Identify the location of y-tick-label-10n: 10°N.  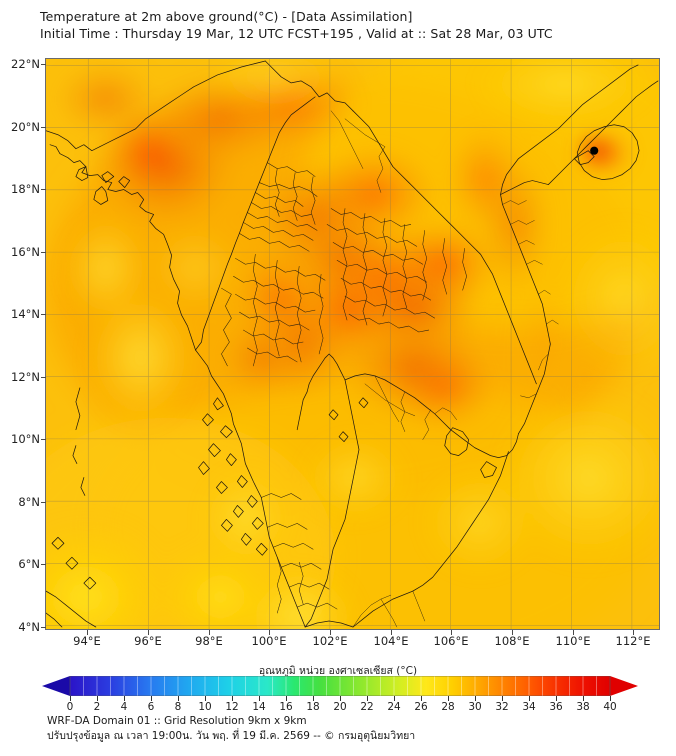
(25, 439).